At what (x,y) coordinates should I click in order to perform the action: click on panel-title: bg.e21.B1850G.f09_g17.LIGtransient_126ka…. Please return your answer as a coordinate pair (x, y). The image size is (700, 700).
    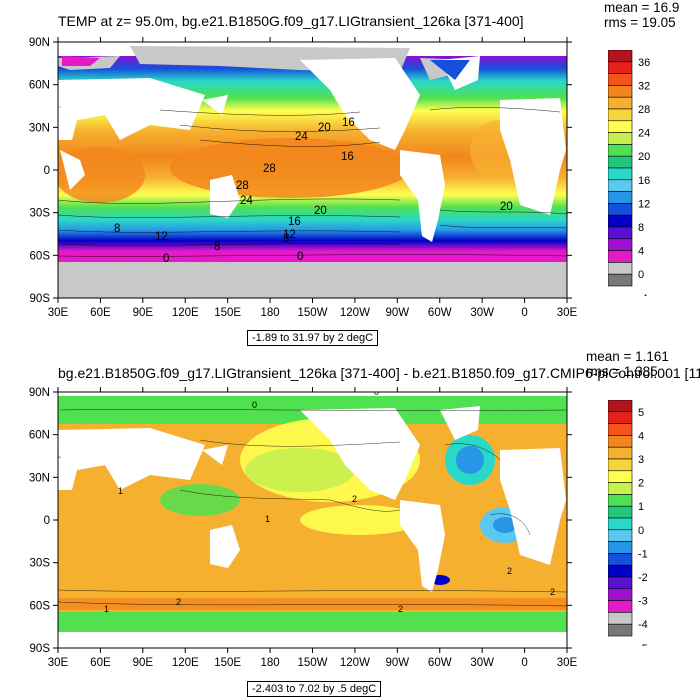
    Looking at the image, I should click on (379, 373).